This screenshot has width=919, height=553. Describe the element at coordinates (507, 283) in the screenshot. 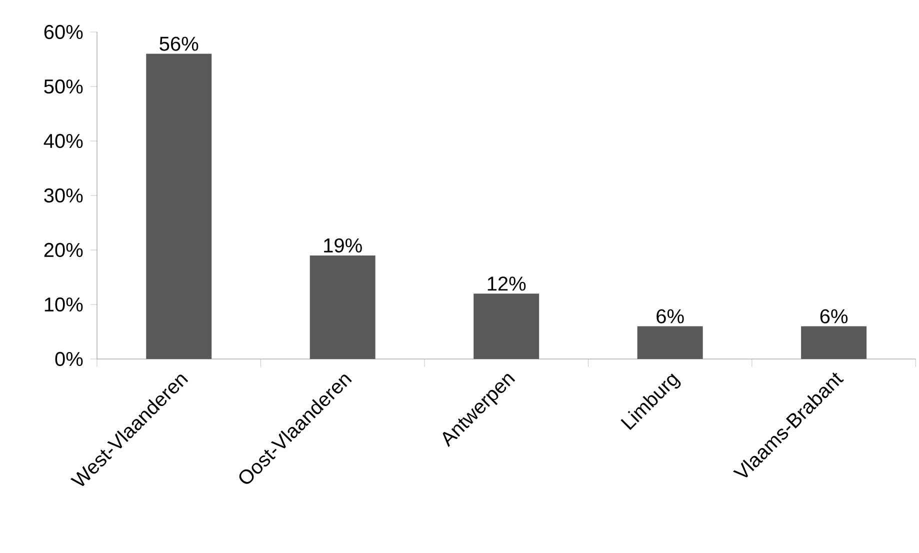

I see `data-label: 12%` at that location.